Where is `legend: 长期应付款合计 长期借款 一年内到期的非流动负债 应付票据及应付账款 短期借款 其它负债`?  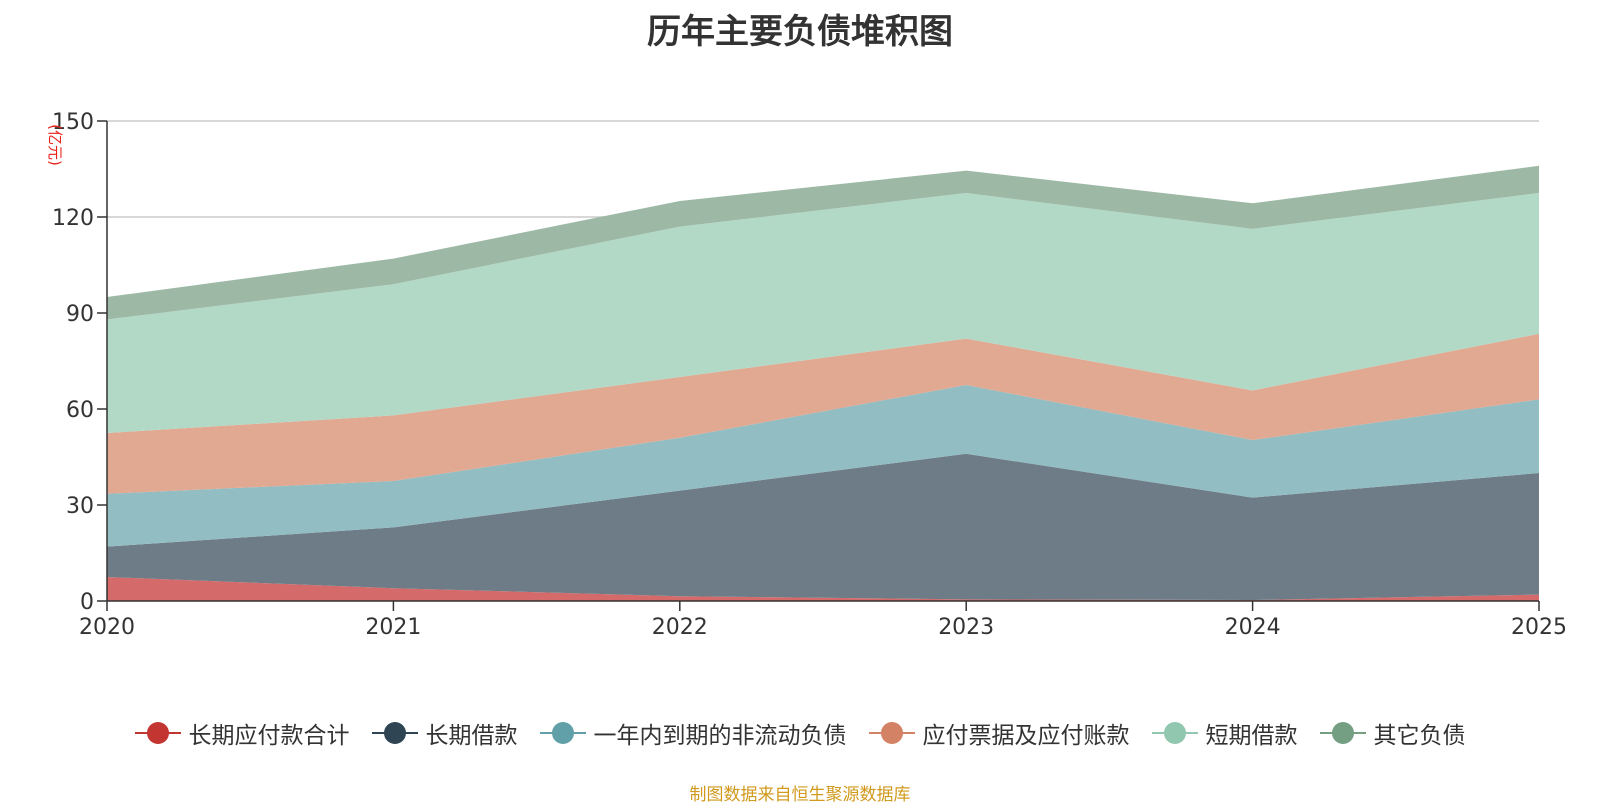
legend: 长期应付款合计 长期借款 一年内到期的非流动负债 应付票据及应付账款 短期借款 其它负债 is located at coordinates (800, 733).